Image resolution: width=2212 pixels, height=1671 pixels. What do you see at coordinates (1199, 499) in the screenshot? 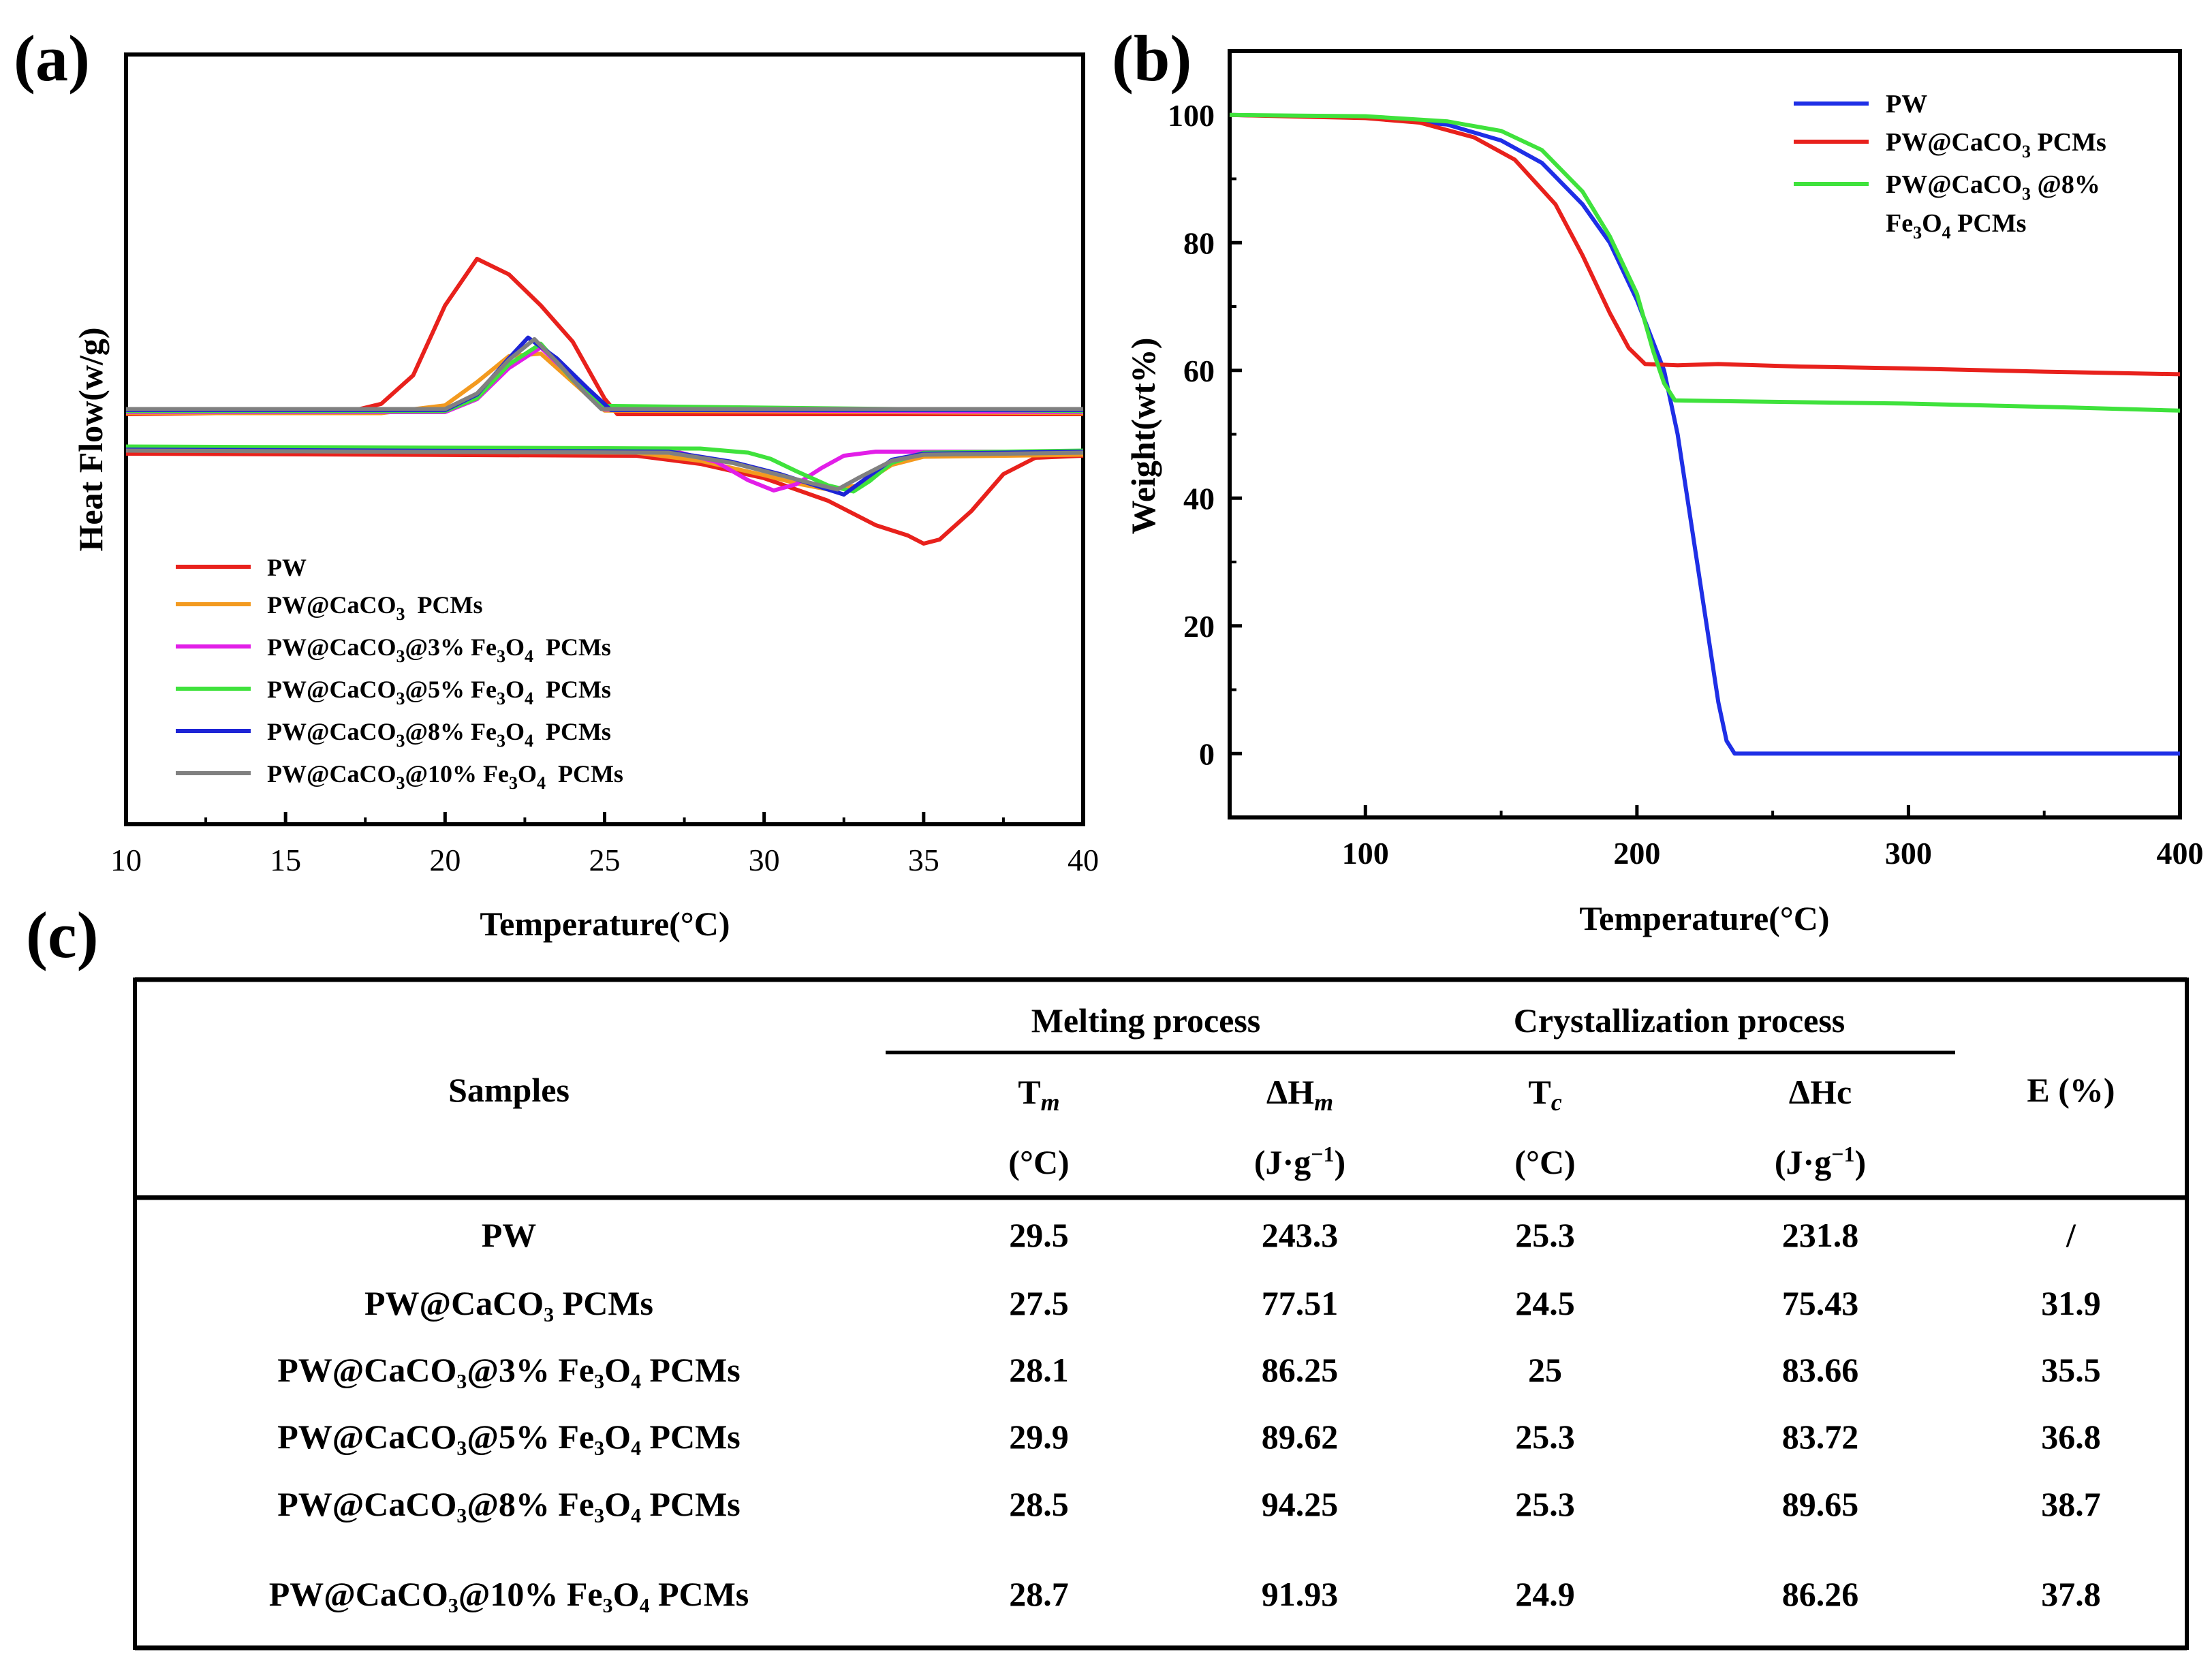
I see `y-tick-label: 40` at bounding box center [1199, 499].